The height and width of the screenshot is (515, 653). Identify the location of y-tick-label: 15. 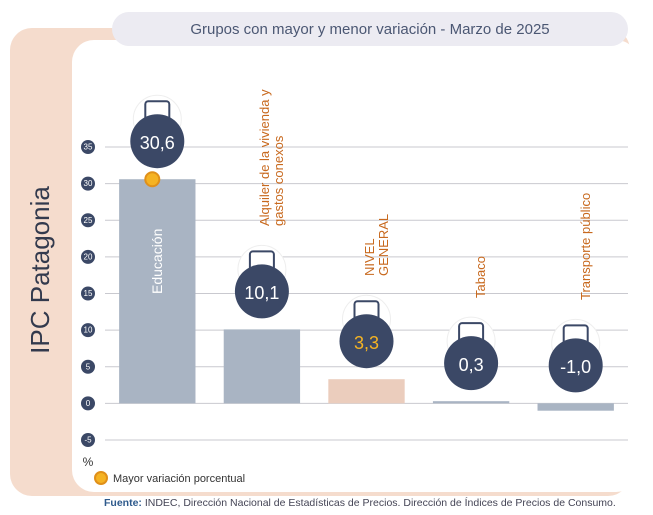
(88, 293).